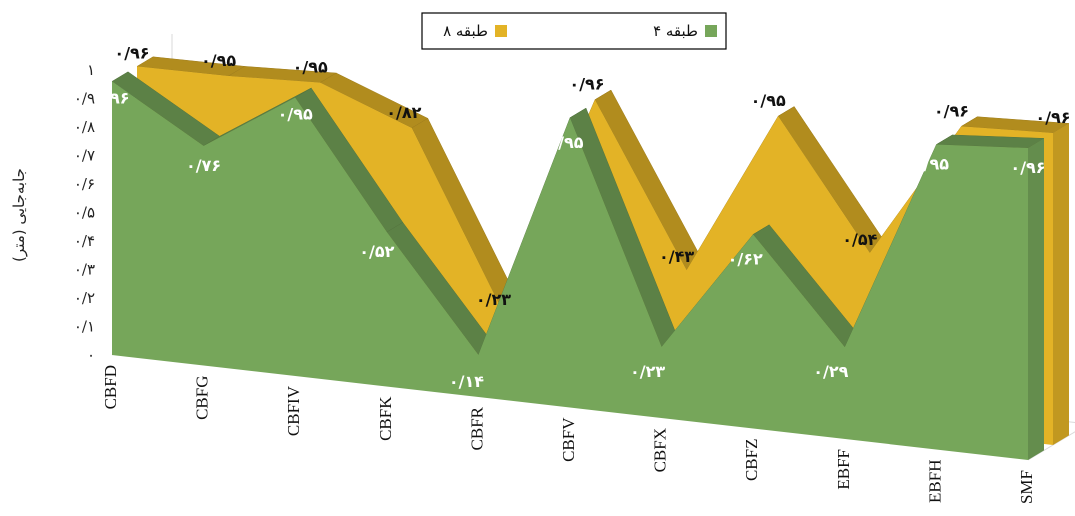  I want to click on category-label: EBFF, so click(843, 469).